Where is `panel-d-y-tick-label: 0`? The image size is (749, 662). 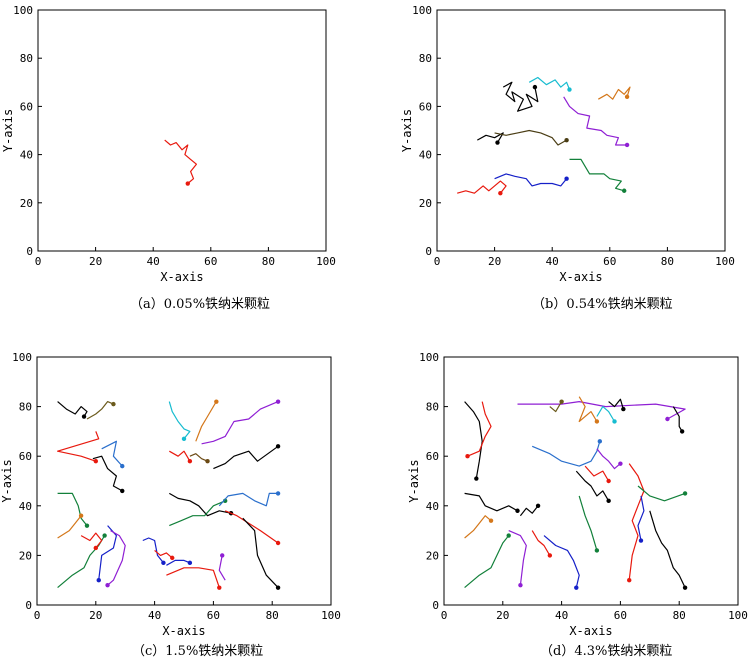 panel-d-y-tick-label: 0 is located at coordinates (435, 605).